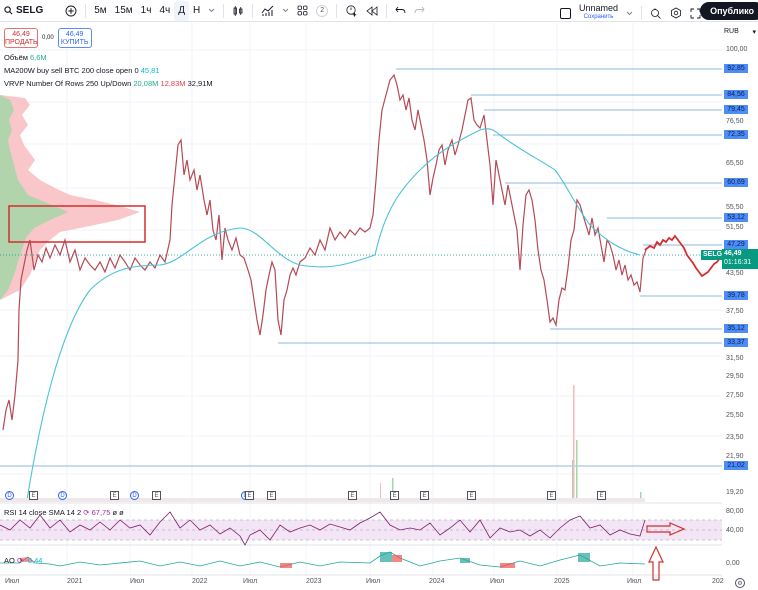  I want to click on level-tag: 21,02, so click(736, 465).